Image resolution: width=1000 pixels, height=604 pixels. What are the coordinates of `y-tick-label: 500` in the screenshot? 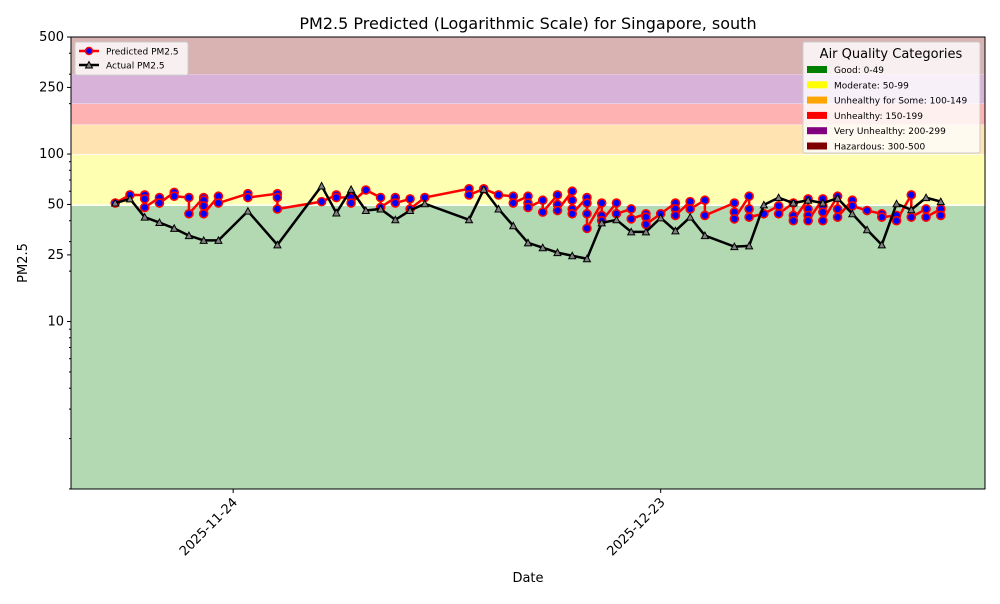 It's located at (51, 37).